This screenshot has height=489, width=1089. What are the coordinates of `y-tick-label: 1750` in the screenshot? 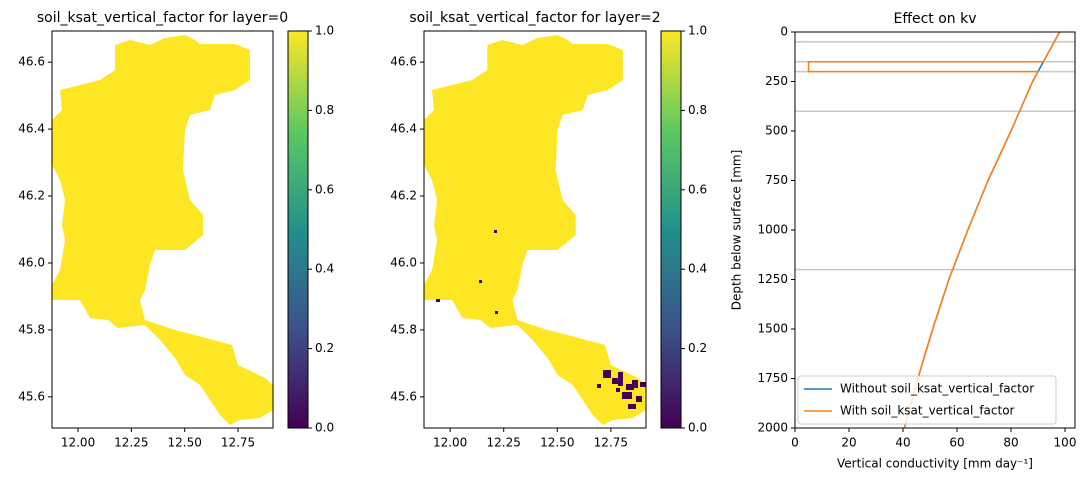 It's located at (772, 378).